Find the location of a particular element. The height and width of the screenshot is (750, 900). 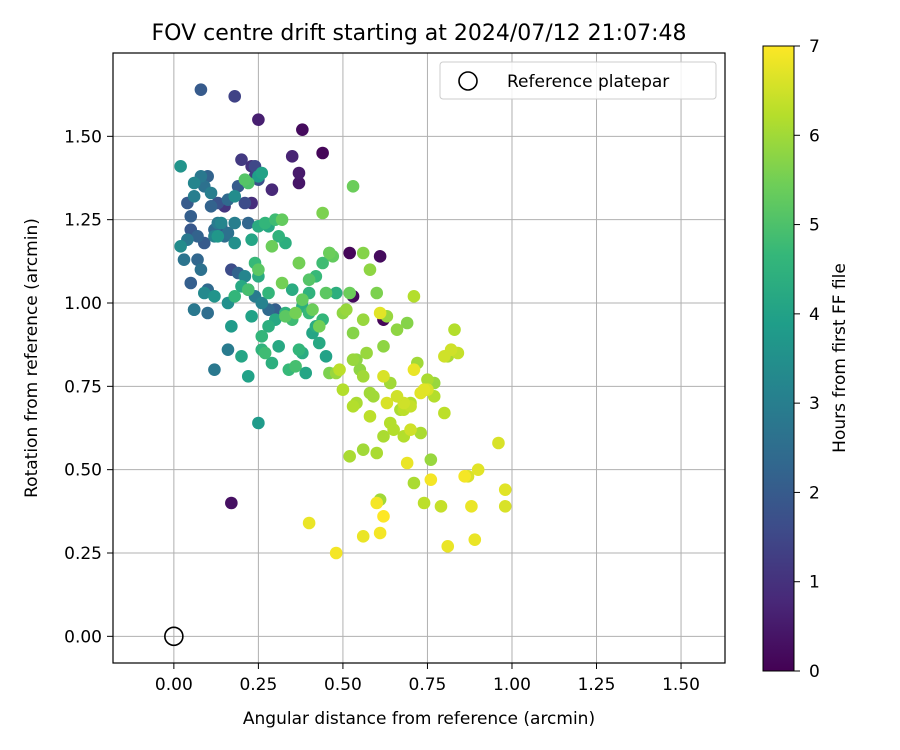

colorbar-label: Hours from first FF file is located at coordinates (840, 358).